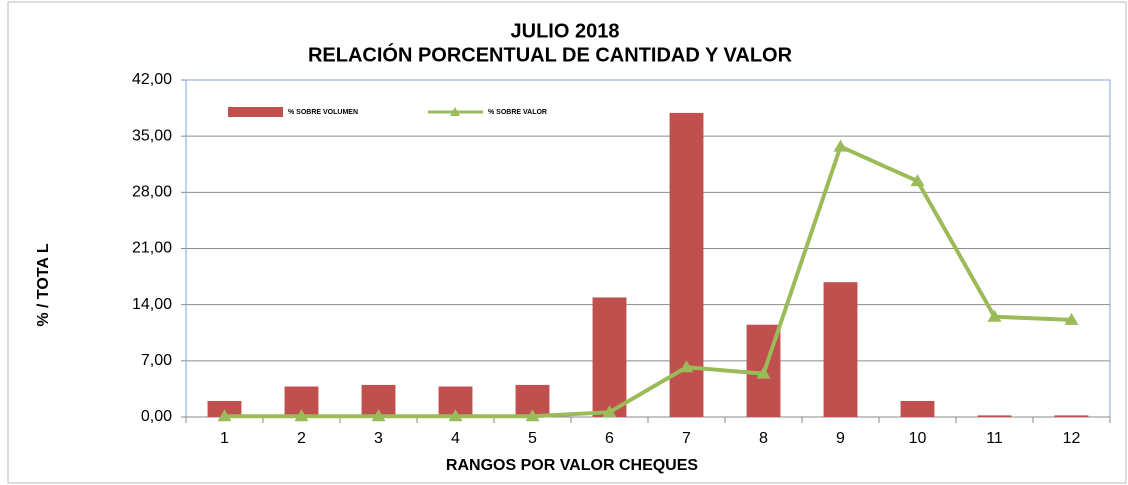 The height and width of the screenshot is (485, 1128). I want to click on y-tick-label: 7,00, so click(156, 360).